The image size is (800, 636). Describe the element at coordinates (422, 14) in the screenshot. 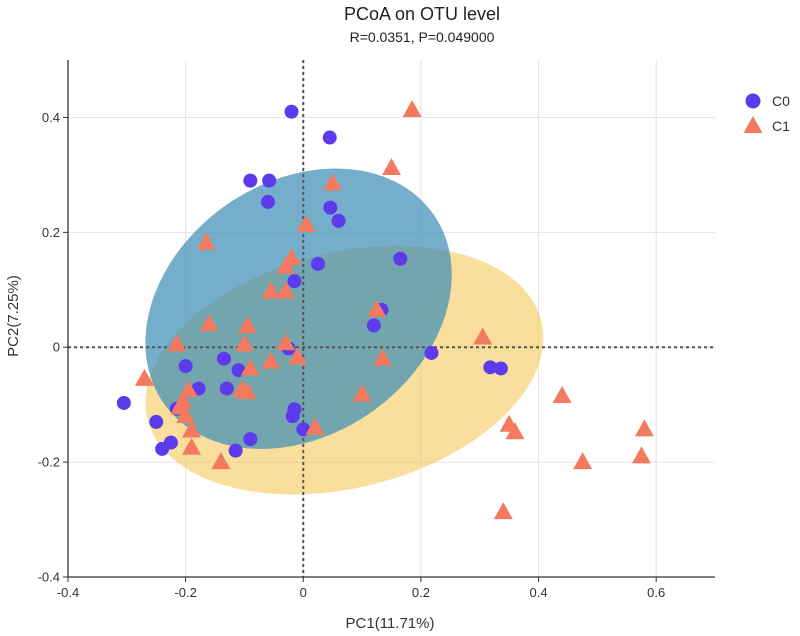

I see `chart-title: PCoA on OTU level` at that location.